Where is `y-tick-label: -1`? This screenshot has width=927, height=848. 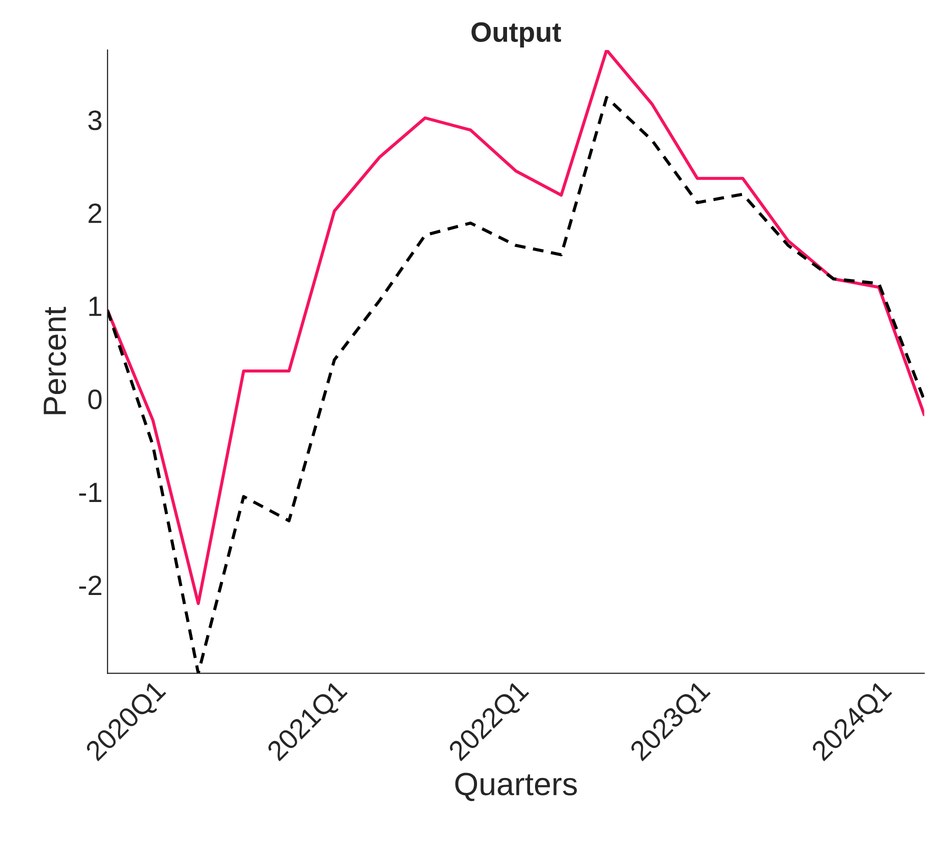
y-tick-label: -1 is located at coordinates (90, 492).